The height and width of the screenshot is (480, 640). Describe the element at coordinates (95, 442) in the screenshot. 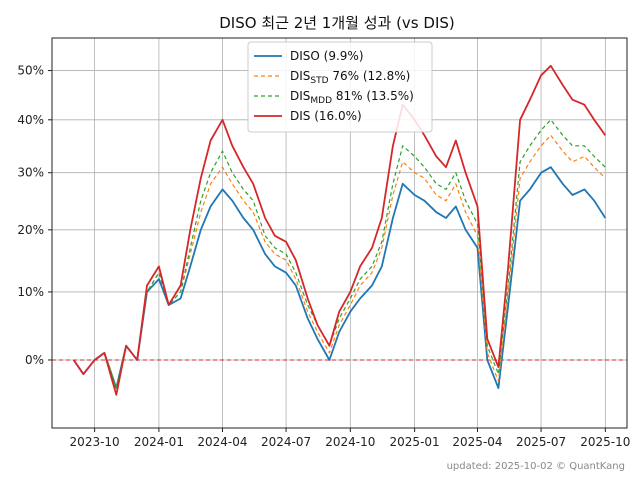

I see `x-tick-label: 2023-10` at that location.